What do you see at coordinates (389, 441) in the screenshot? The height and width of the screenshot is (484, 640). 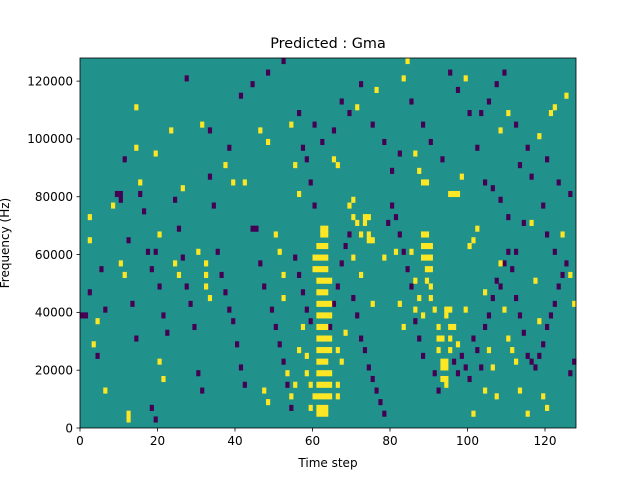 I see `x-tick-label: 80` at bounding box center [389, 441].